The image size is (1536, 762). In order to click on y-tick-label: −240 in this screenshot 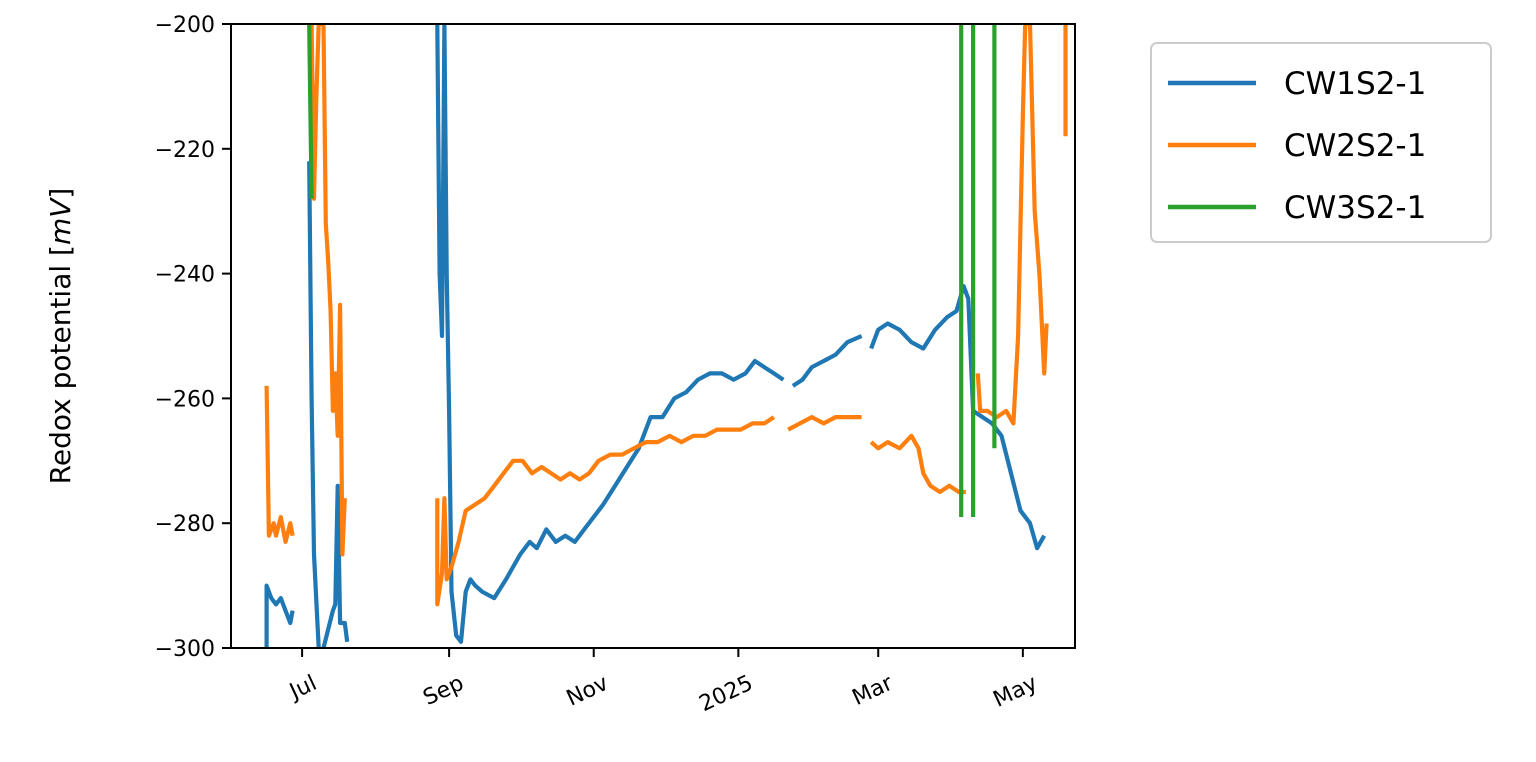, I will do `click(185, 275)`.